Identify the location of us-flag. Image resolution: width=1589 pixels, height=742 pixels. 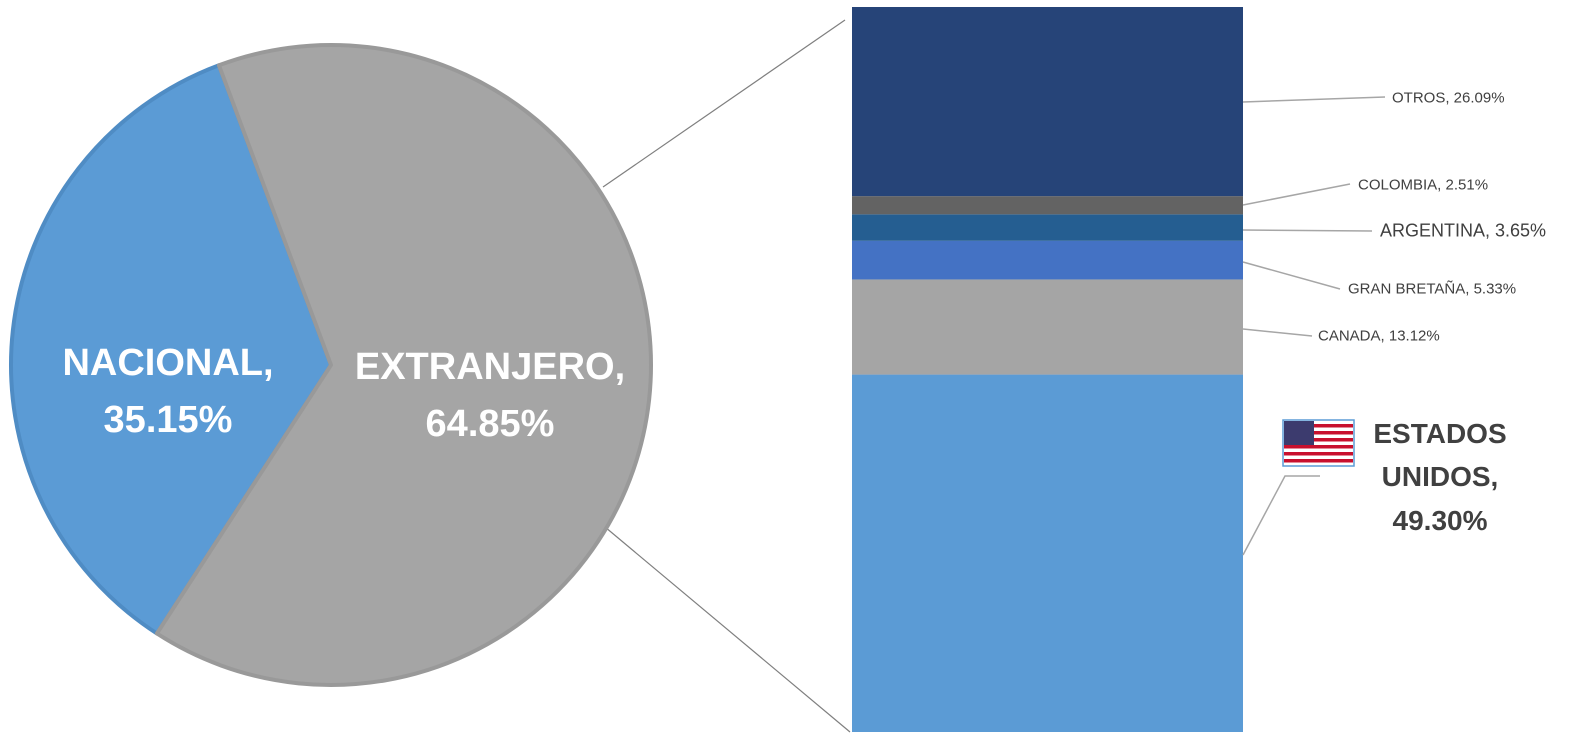
(1318, 443).